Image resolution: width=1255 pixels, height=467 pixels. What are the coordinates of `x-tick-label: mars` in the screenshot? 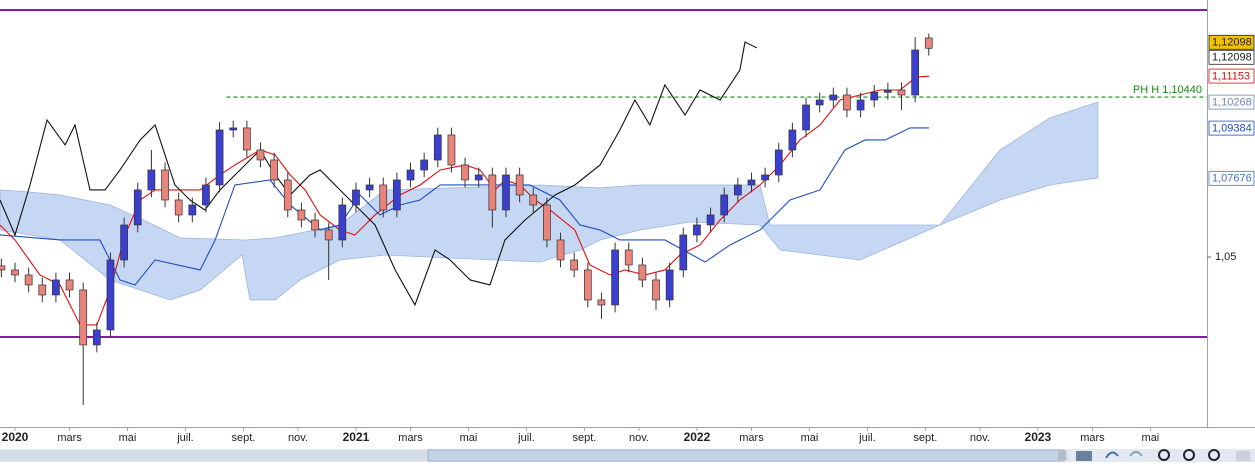 It's located at (410, 438).